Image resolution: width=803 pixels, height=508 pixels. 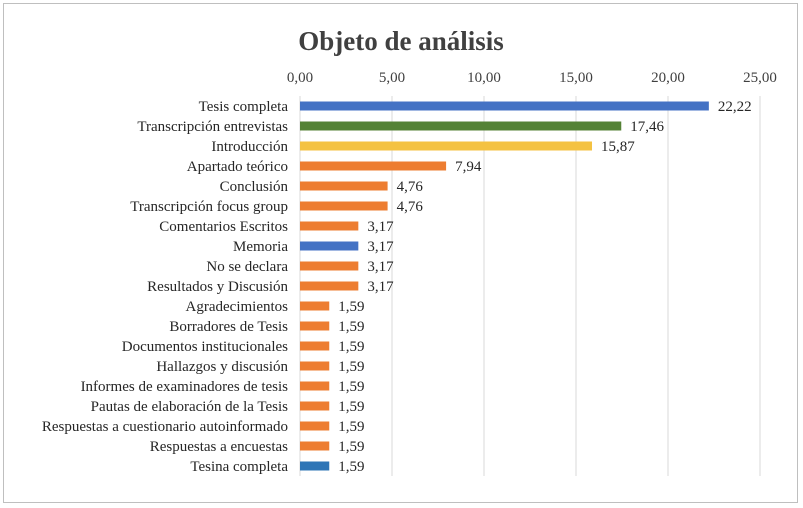 I want to click on category-label: Comentarios Escritos, so click(x=223, y=227).